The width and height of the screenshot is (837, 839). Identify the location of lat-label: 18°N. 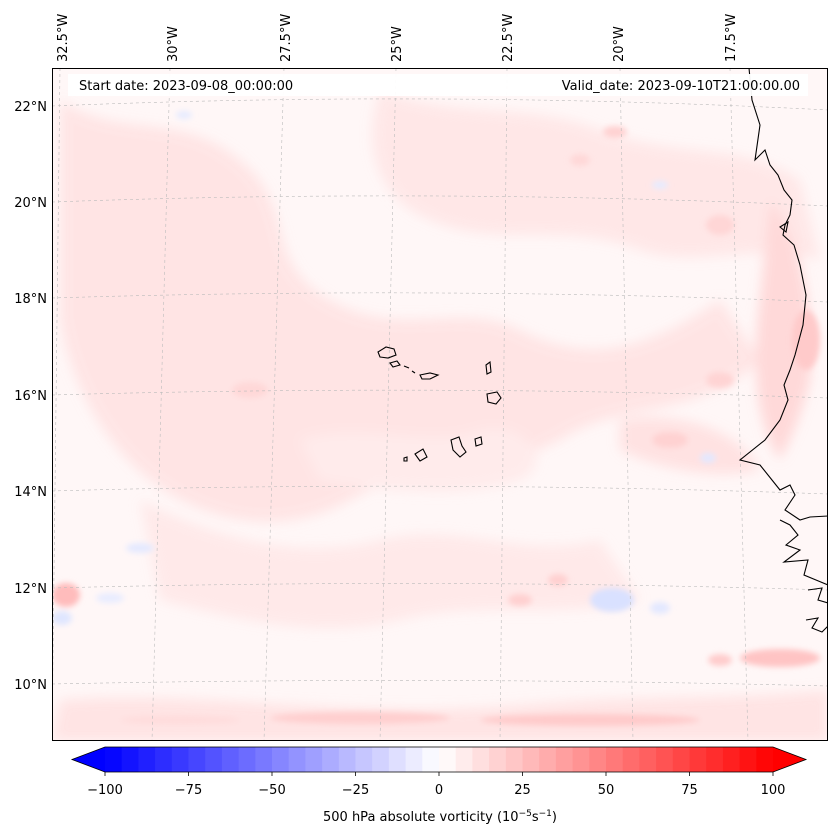
(30, 299).